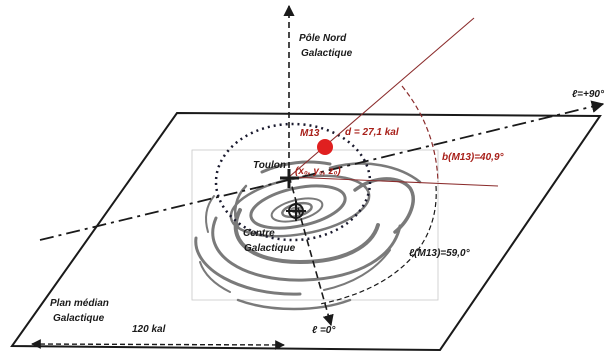 This screenshot has width=616, height=363. What do you see at coordinates (588, 94) in the screenshot?
I see `longitude-90-label: ℓ=+90°` at bounding box center [588, 94].